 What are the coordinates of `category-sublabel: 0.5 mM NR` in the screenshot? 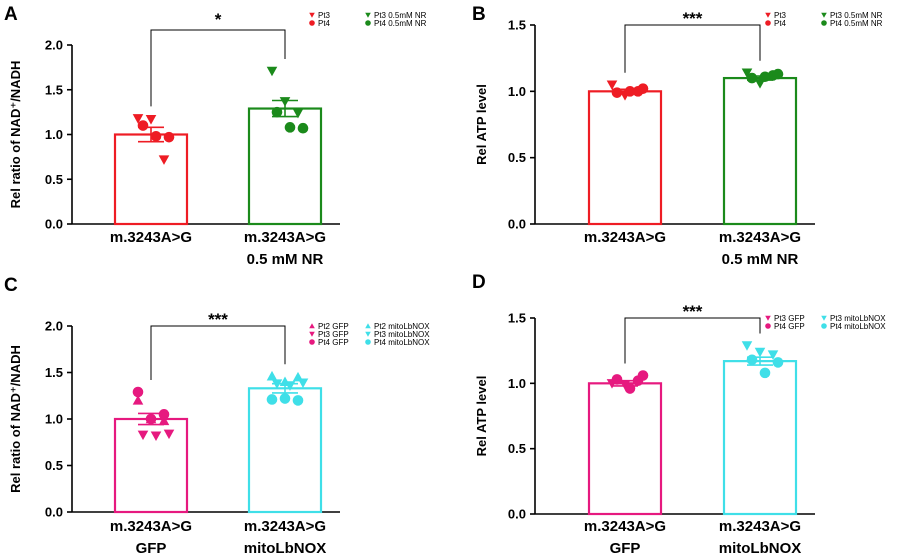 It's located at (760, 259).